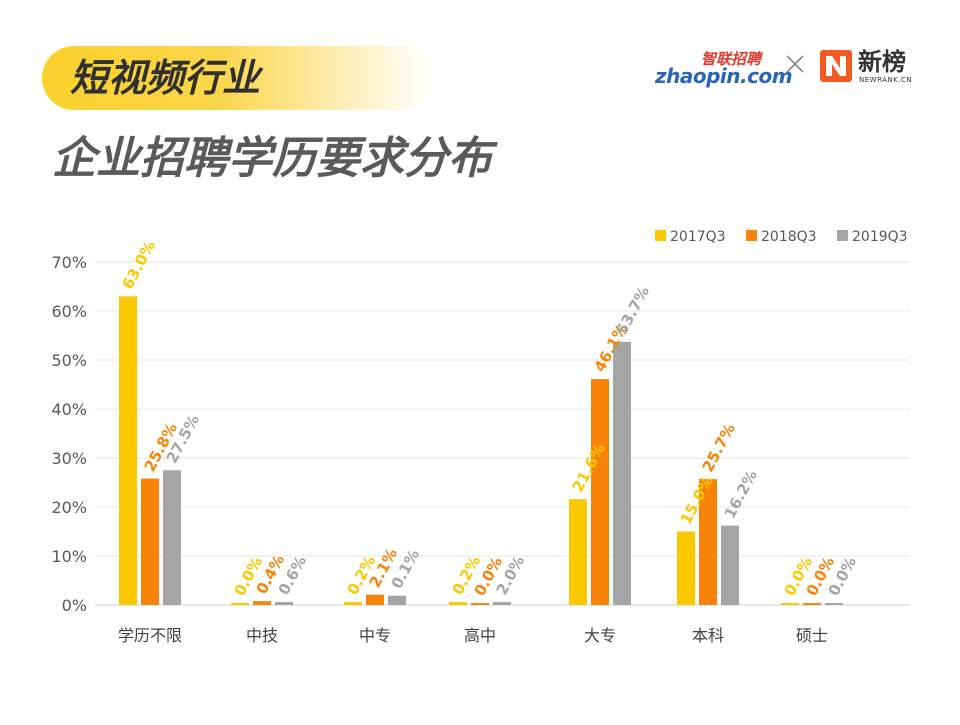  Describe the element at coordinates (69, 360) in the screenshot. I see `y-tick-label: 50%` at that location.